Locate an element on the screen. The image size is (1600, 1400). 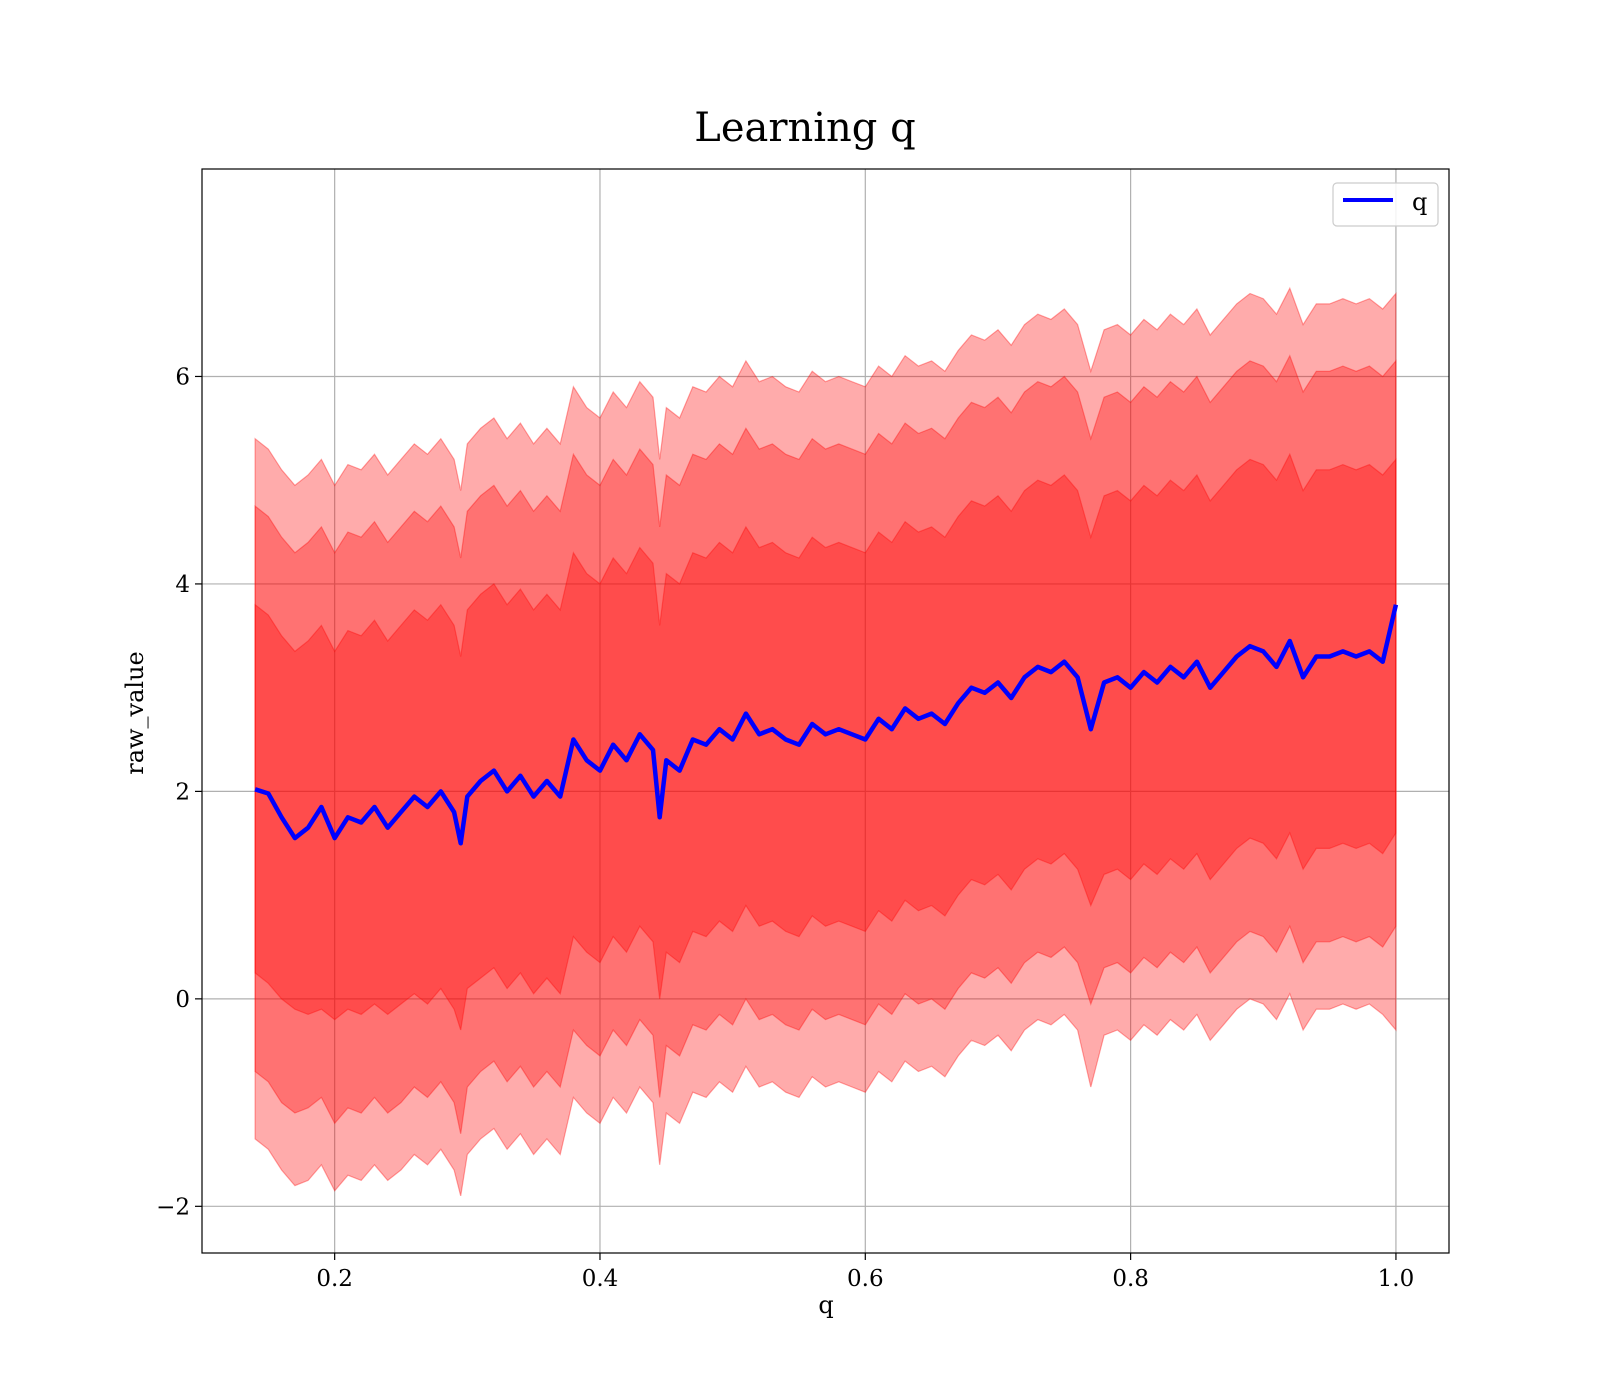
x-tick-label-0: 0.2 is located at coordinates (334, 1279).